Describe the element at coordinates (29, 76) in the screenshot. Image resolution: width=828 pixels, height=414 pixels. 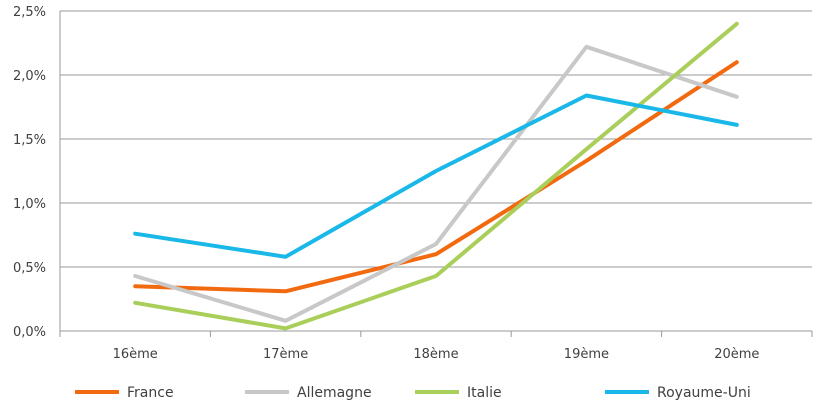
I see `y-tick-label: 2,0%` at that location.